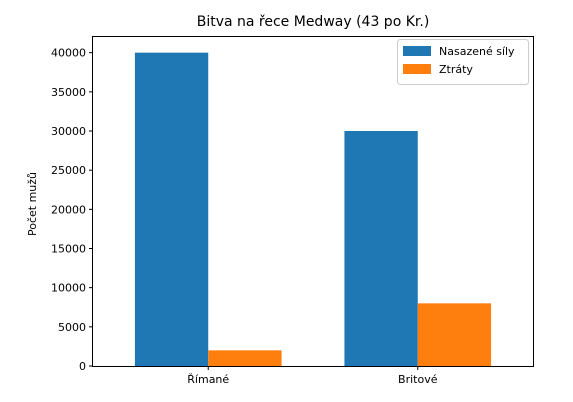  Describe the element at coordinates (418, 379) in the screenshot. I see `x-tick-label: Britové` at that location.